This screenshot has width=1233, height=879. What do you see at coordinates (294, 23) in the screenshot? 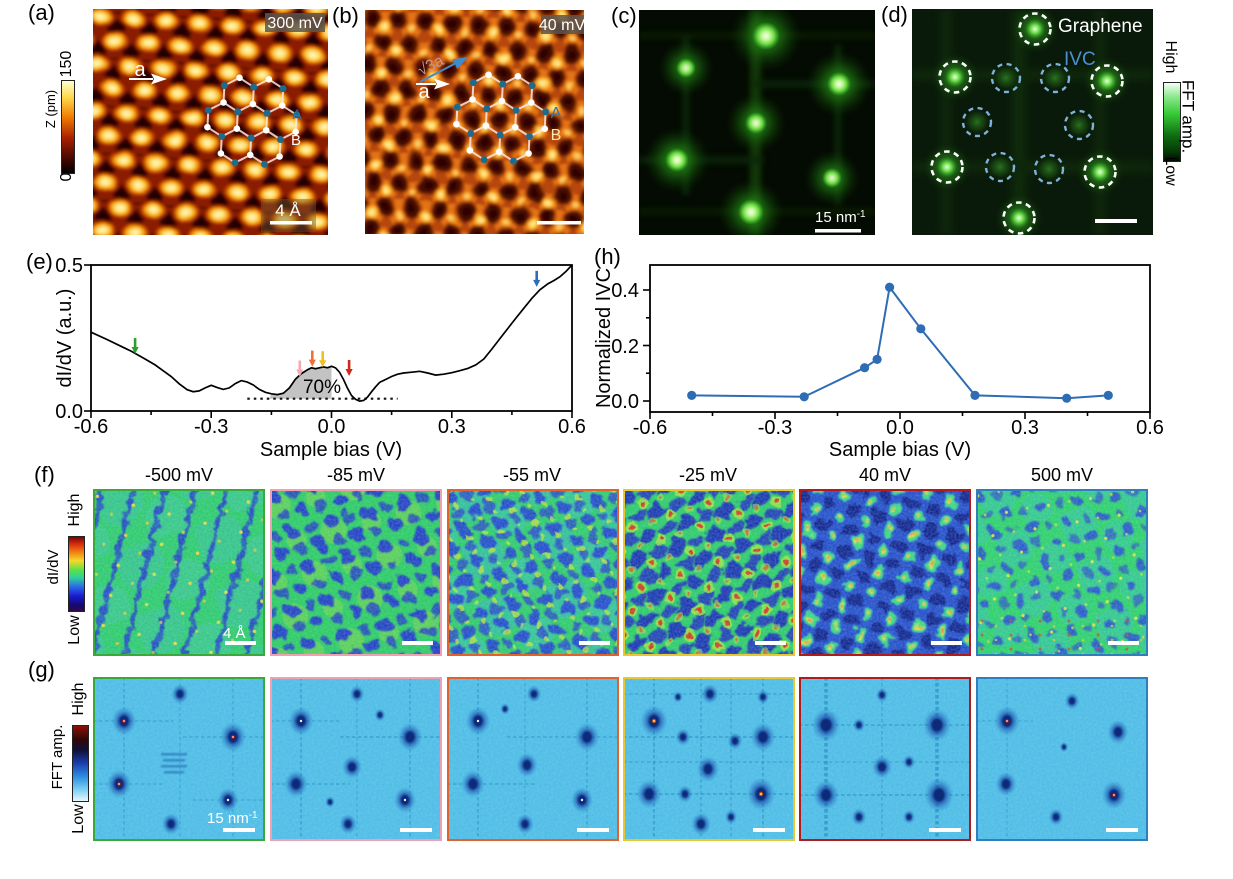
I see `svg-text: 300 mV` at bounding box center [294, 23].